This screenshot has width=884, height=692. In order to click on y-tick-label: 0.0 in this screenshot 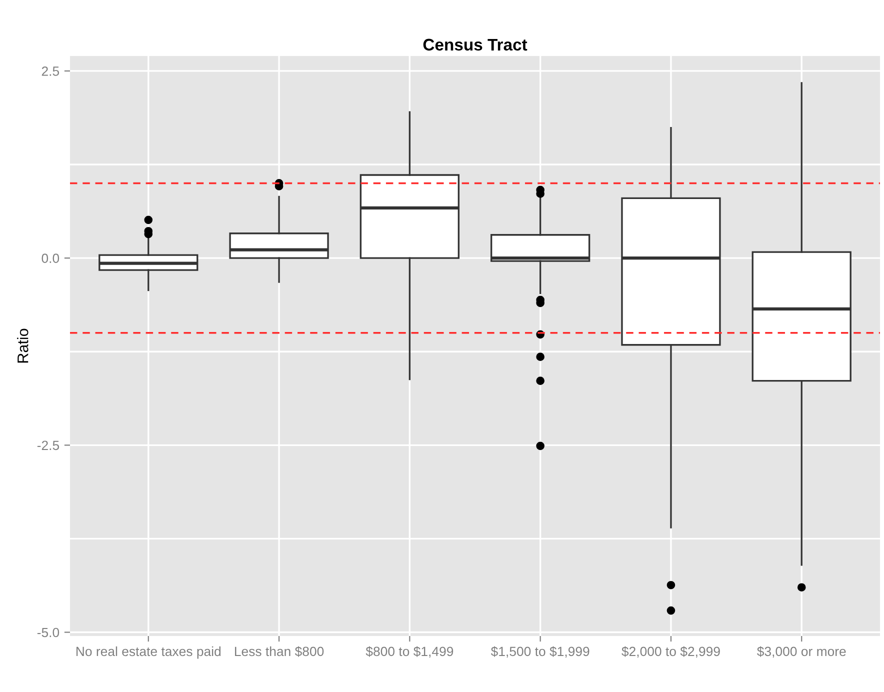, I will do `click(51, 258)`.